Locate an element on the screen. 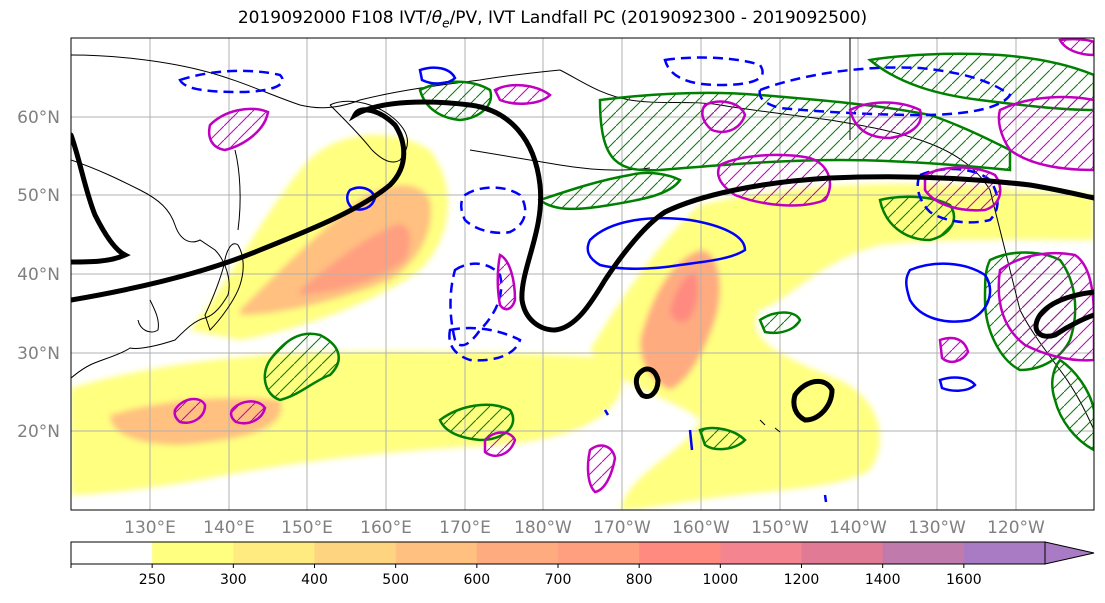  coast-hawaii is located at coordinates (770, 426).